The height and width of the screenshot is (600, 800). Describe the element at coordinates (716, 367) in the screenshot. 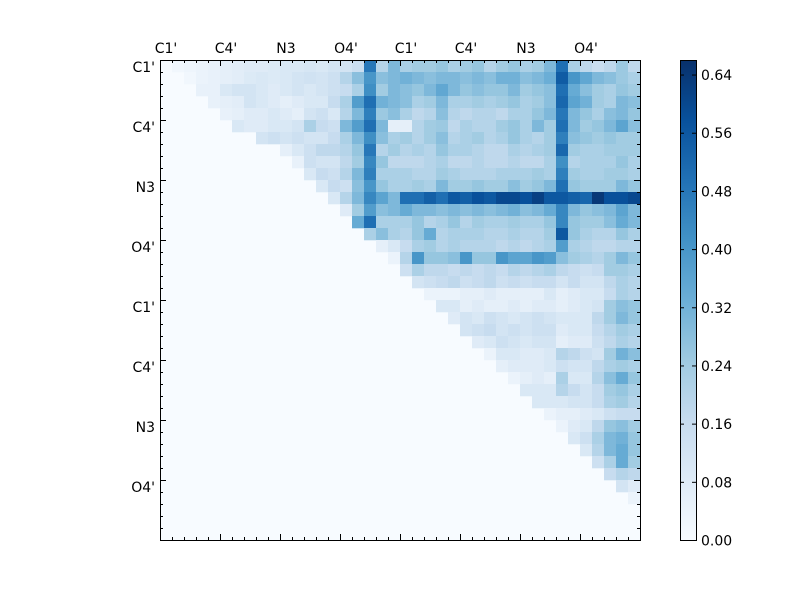

I see `colorbar-tick-label: 0.24` at that location.